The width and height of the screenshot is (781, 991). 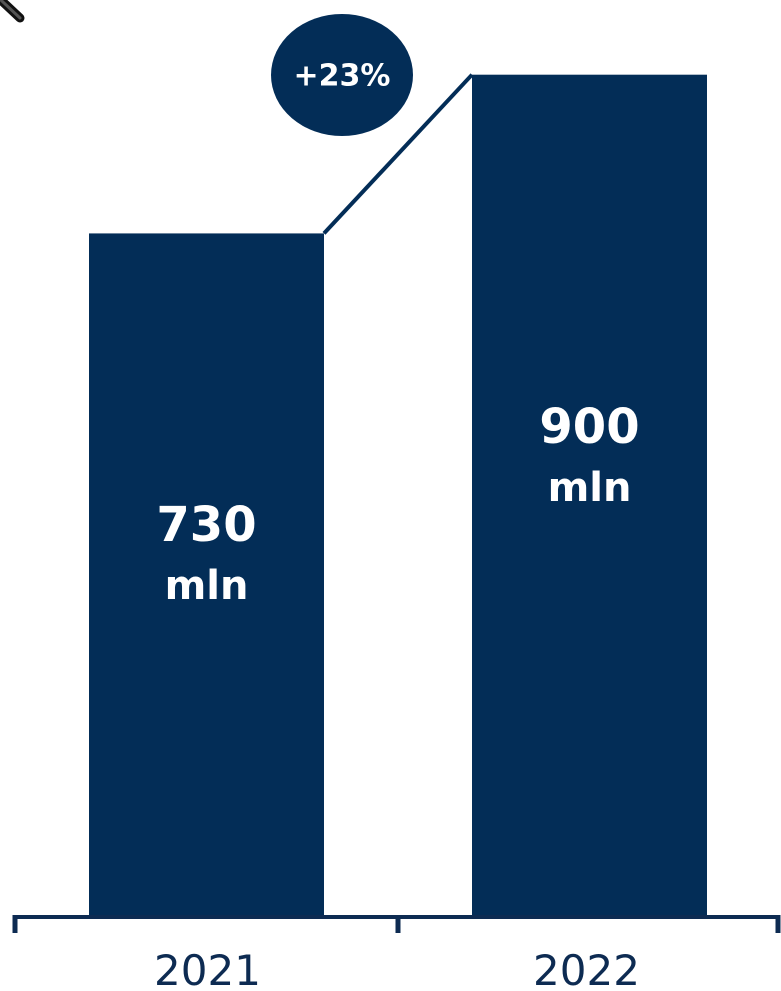 I want to click on bar-value-label: 730, so click(x=206, y=525).